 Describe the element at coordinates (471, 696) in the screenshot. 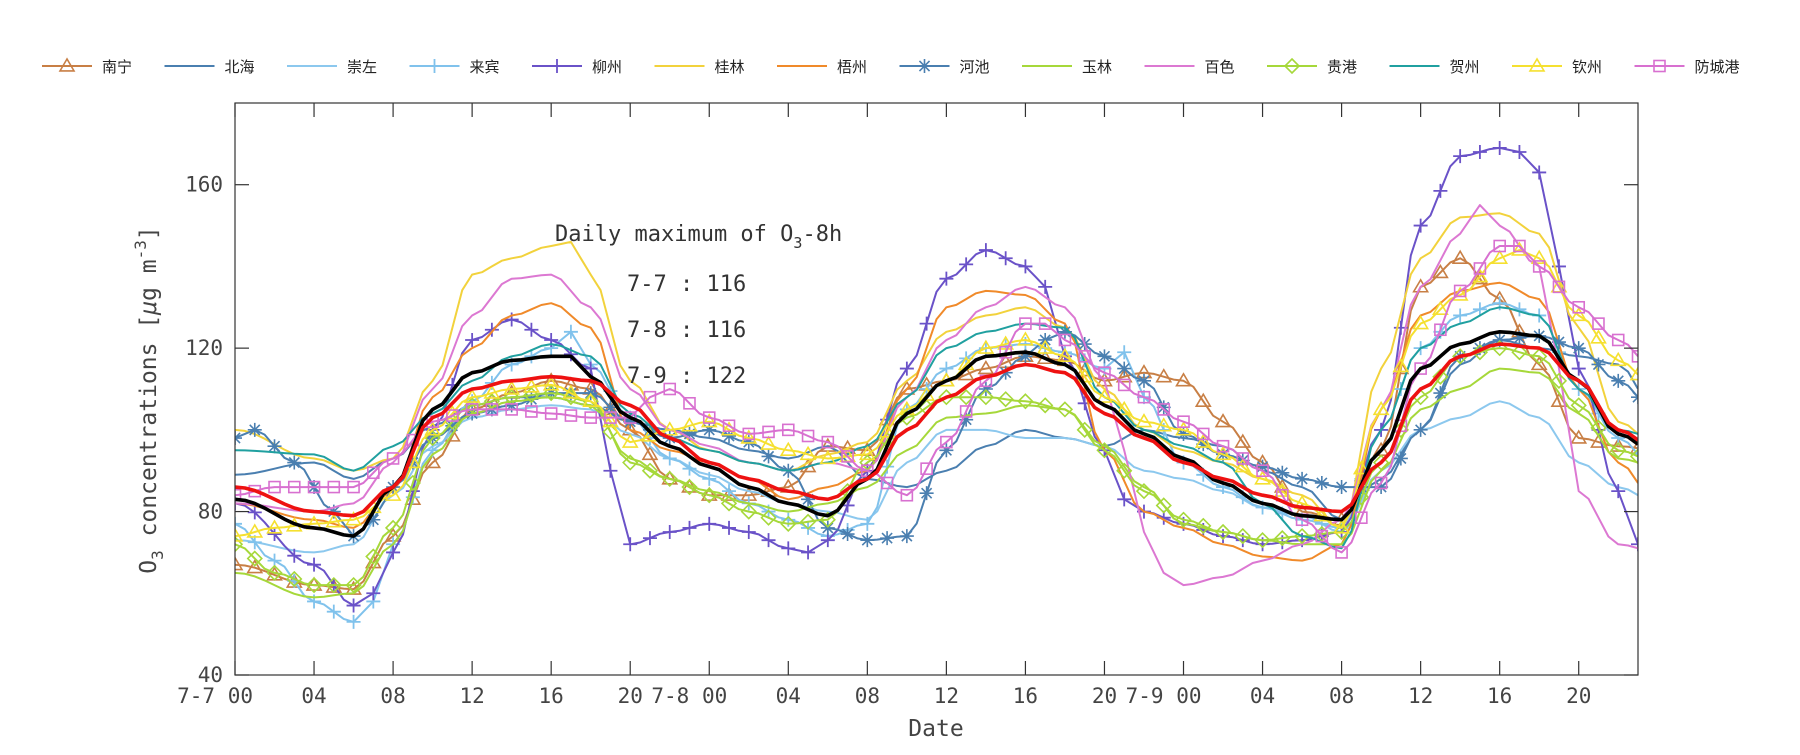

I see `x-tick-label: 12` at that location.